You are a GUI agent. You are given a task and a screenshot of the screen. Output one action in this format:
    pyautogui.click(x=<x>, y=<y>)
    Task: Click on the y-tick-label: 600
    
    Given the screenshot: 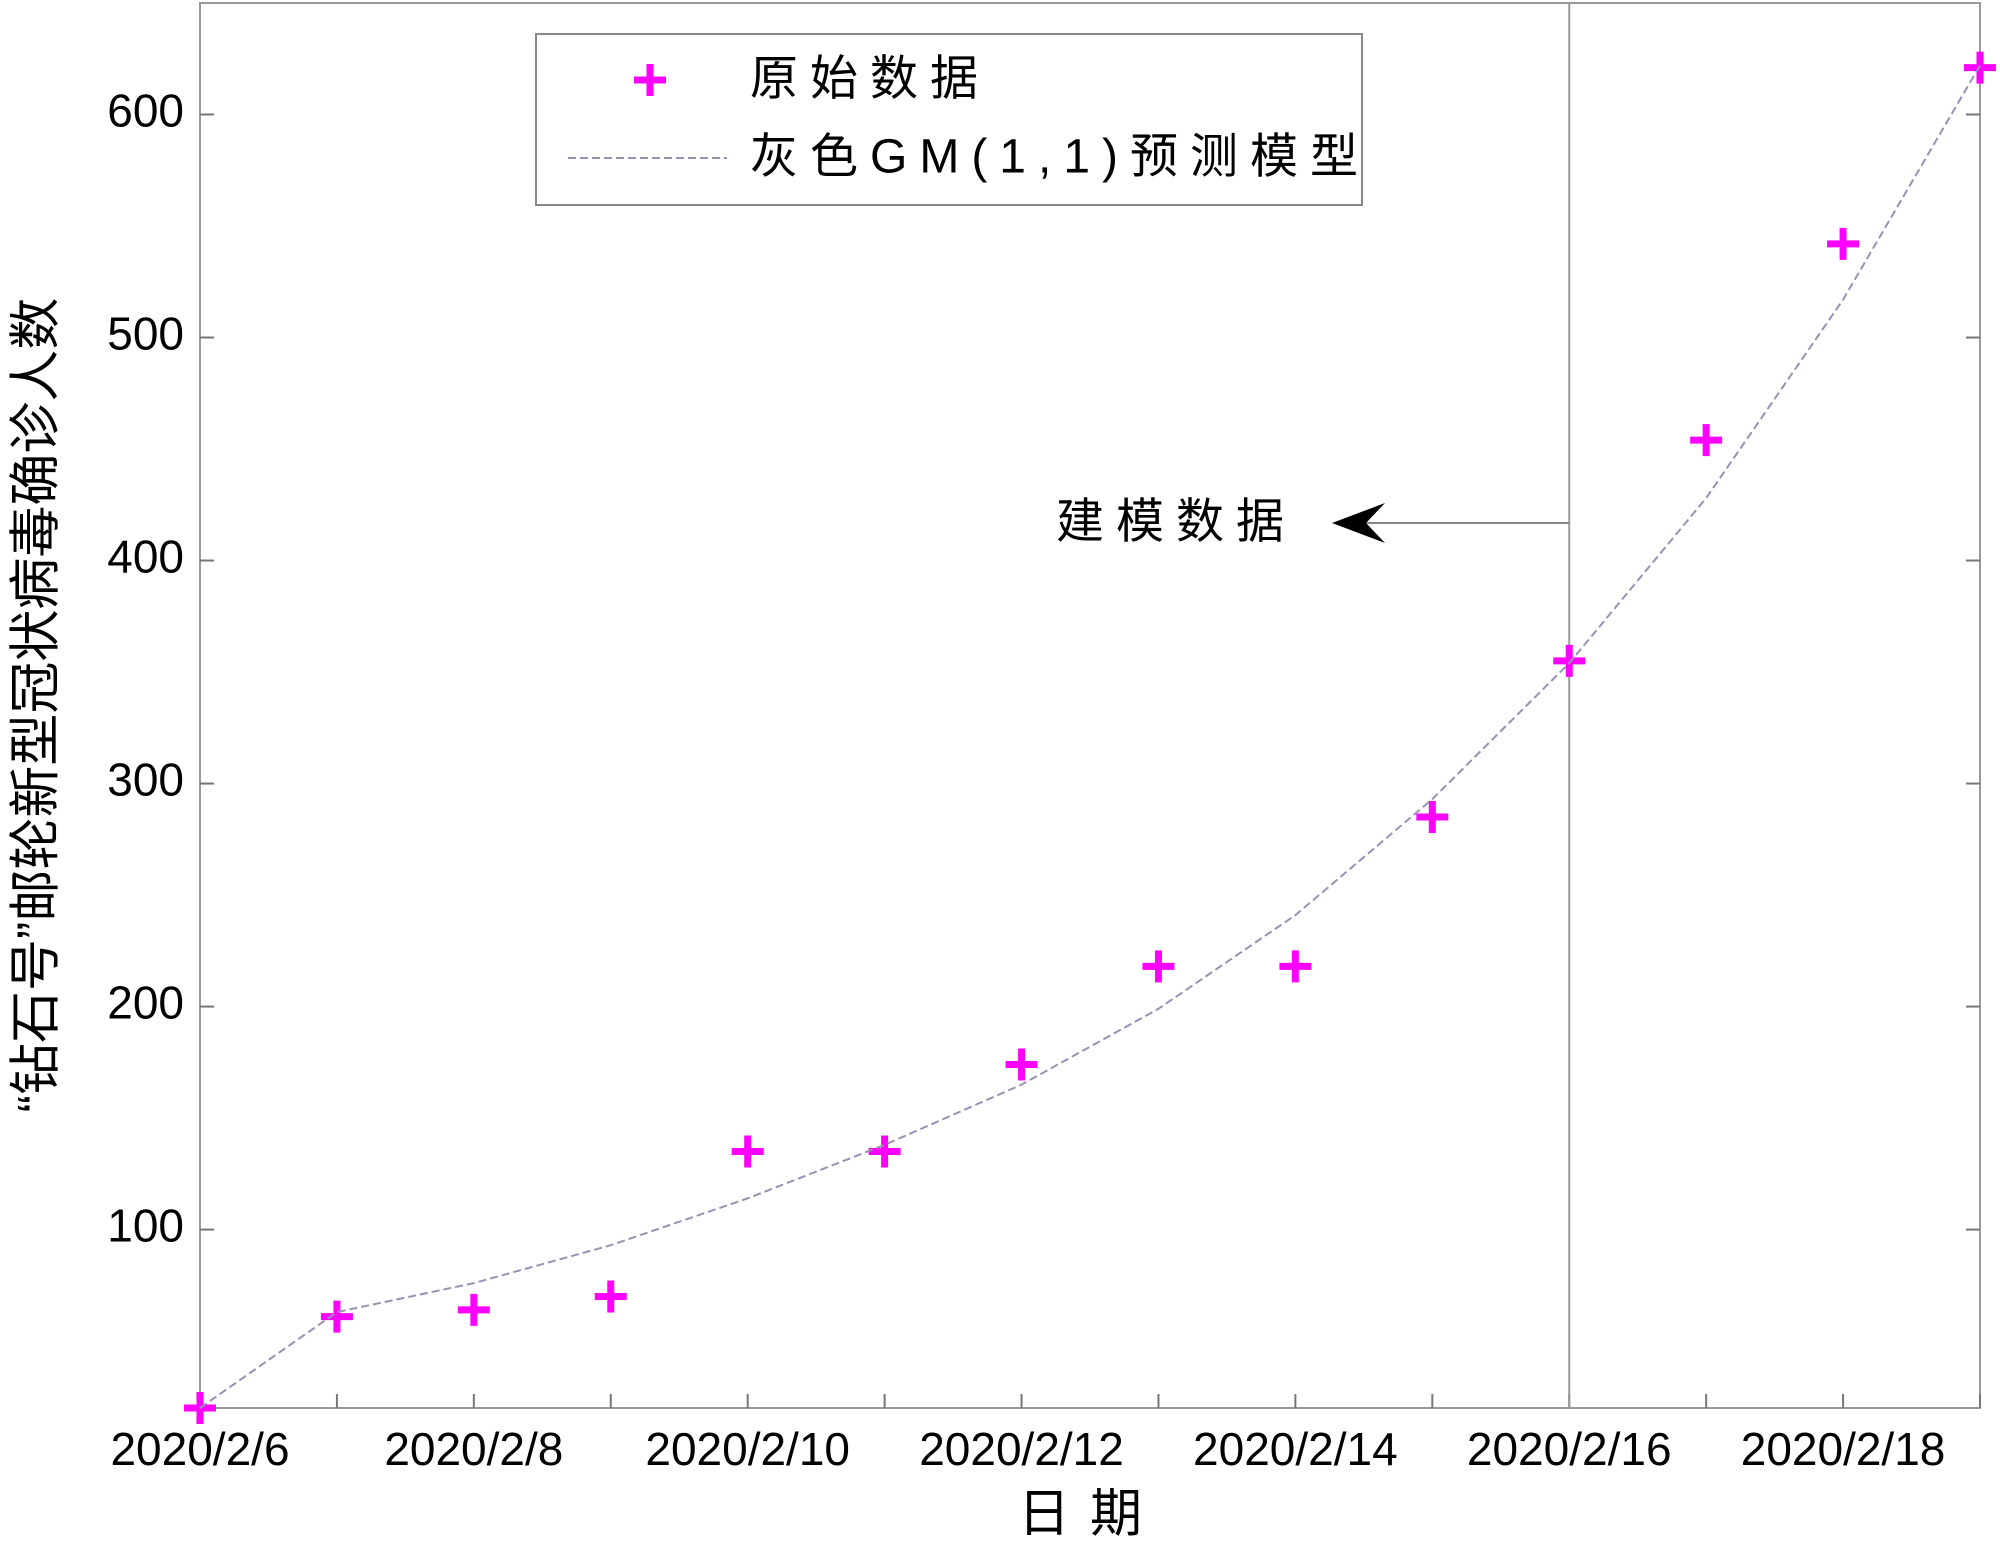 What is the action you would take?
    pyautogui.click(x=145, y=111)
    